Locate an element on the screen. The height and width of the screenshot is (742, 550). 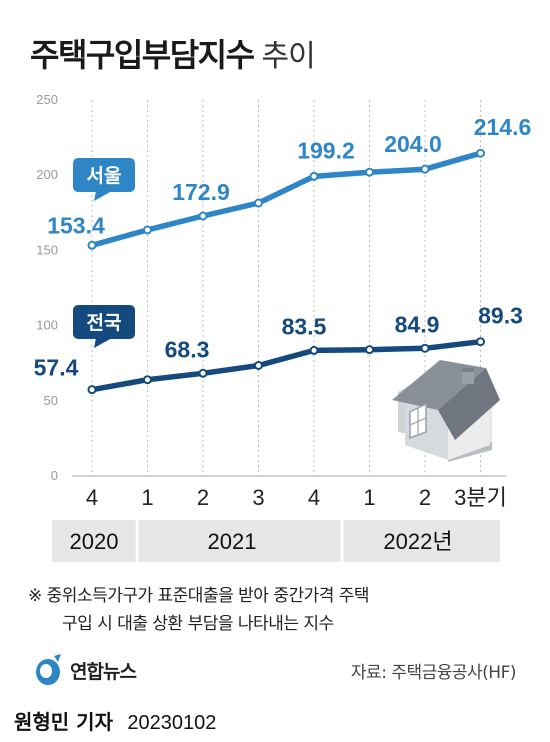
value-label-0-0: 153.4 is located at coordinates (76, 225).